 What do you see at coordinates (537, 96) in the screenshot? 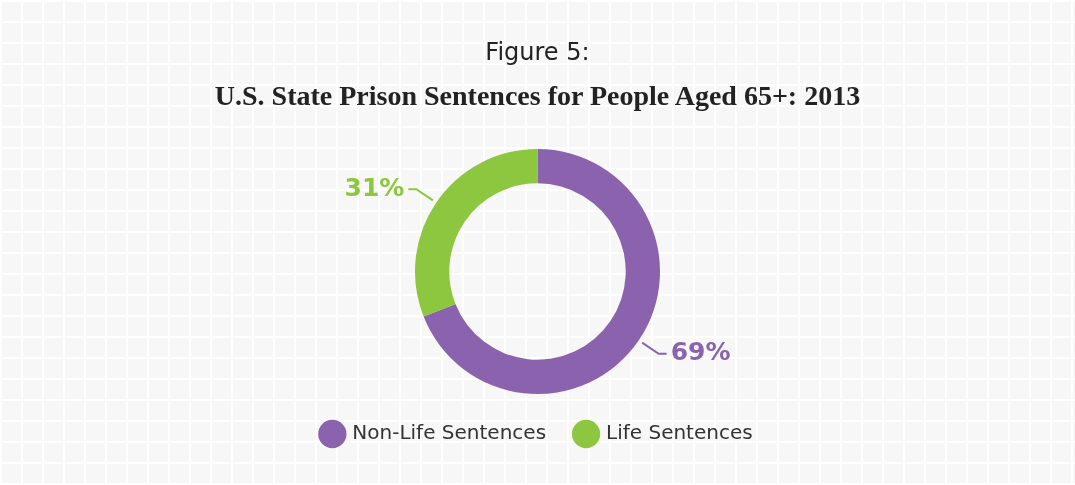
I see `chart-title: U.S. State Prison Sentences for People Aged 65+: 2013` at bounding box center [537, 96].